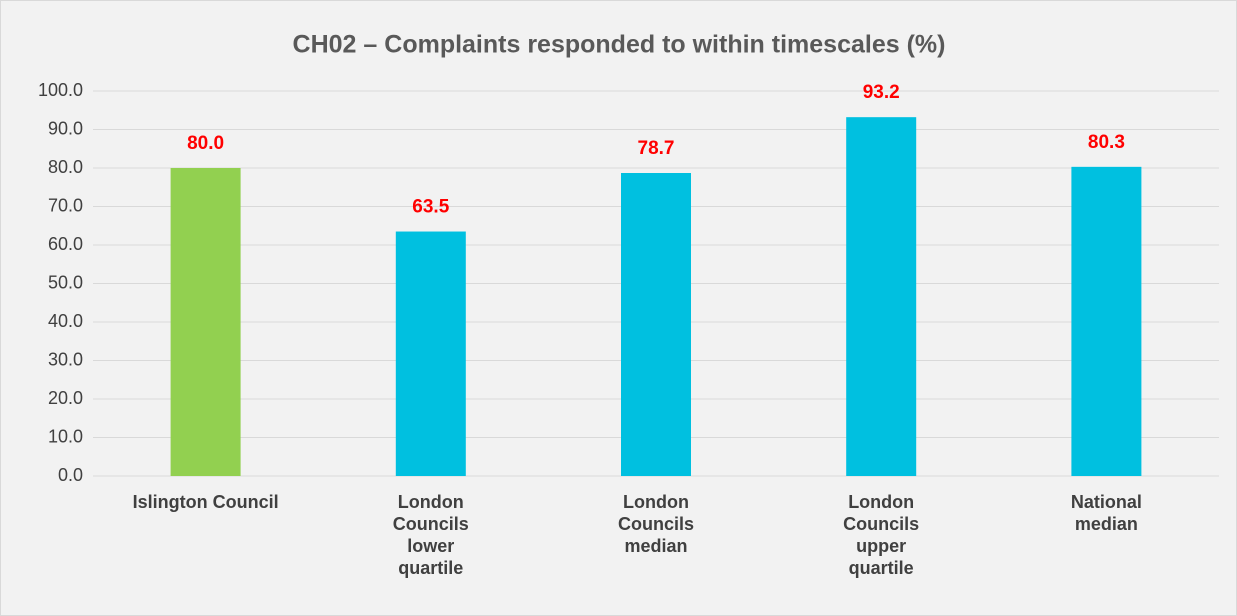 This screenshot has height=616, width=1237. I want to click on value-label: 93.2, so click(881, 92).